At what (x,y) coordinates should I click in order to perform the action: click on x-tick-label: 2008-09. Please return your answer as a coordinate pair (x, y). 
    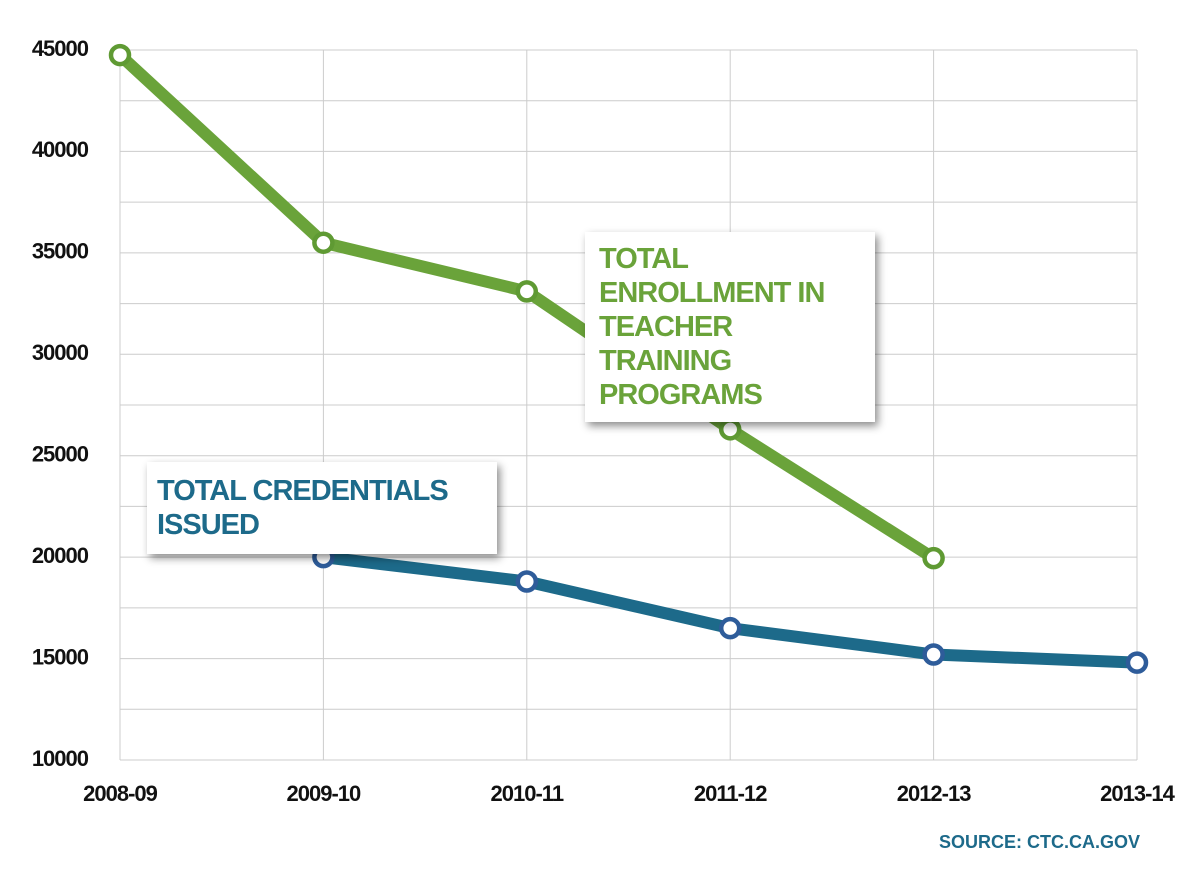
    Looking at the image, I should click on (120, 793).